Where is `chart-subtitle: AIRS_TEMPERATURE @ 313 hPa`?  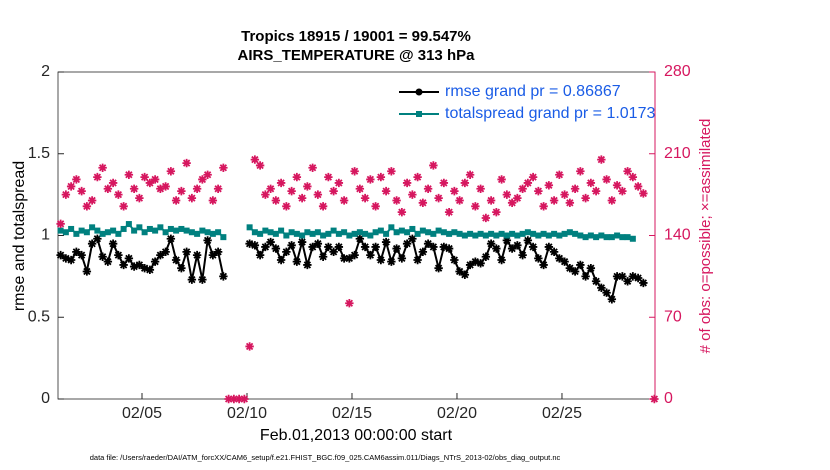
chart-subtitle: AIRS_TEMPERATURE @ 313 hPa is located at coordinates (357, 55).